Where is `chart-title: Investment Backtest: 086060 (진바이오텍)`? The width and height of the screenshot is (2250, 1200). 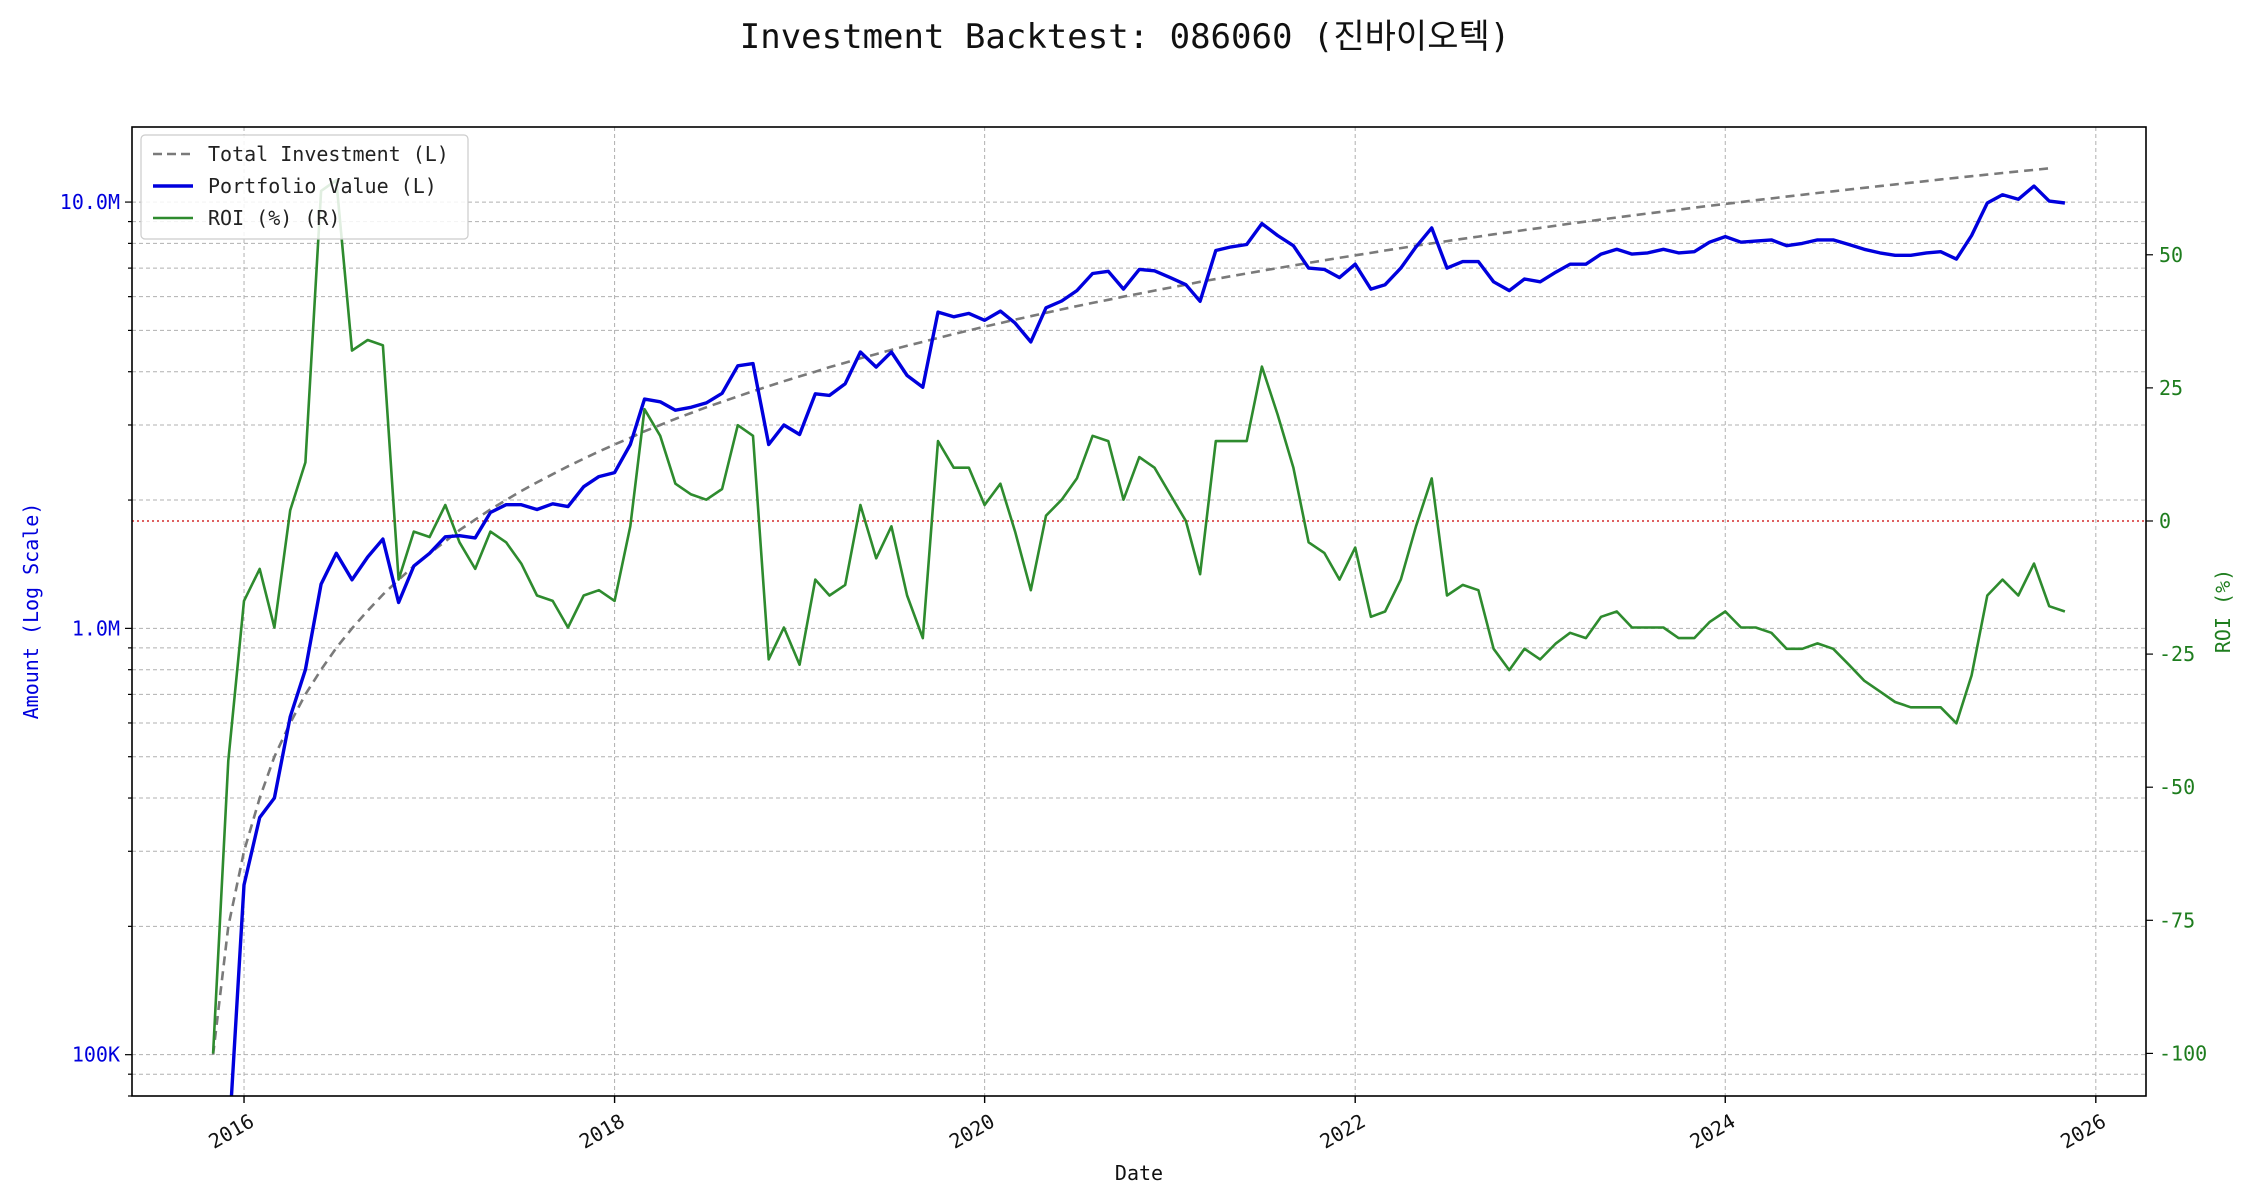
chart-title: Investment Backtest: 086060 (진바이오텍) is located at coordinates (1125, 37).